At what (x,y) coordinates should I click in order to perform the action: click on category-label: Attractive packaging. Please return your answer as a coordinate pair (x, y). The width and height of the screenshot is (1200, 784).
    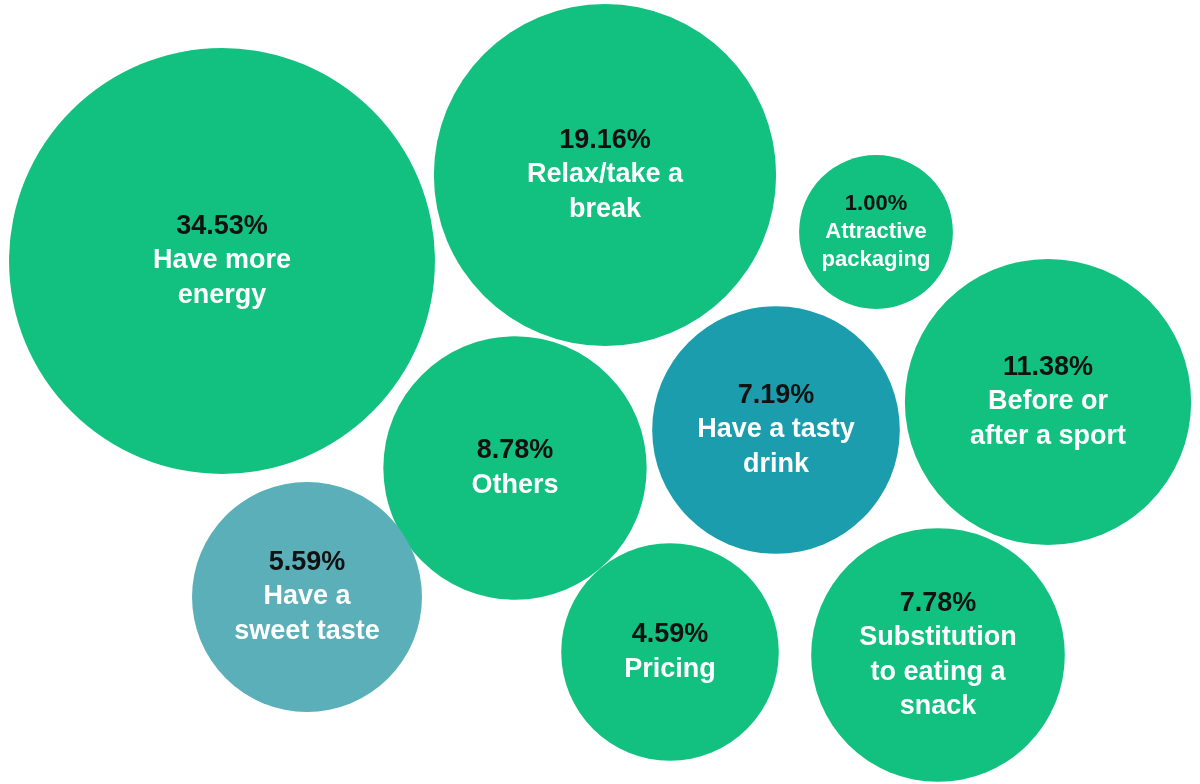
    Looking at the image, I should click on (876, 245).